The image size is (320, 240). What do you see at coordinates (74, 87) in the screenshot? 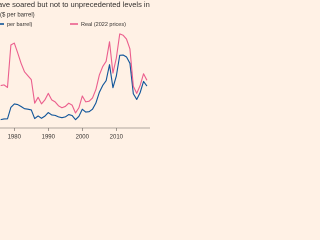
I see `series-line` at bounding box center [74, 87].